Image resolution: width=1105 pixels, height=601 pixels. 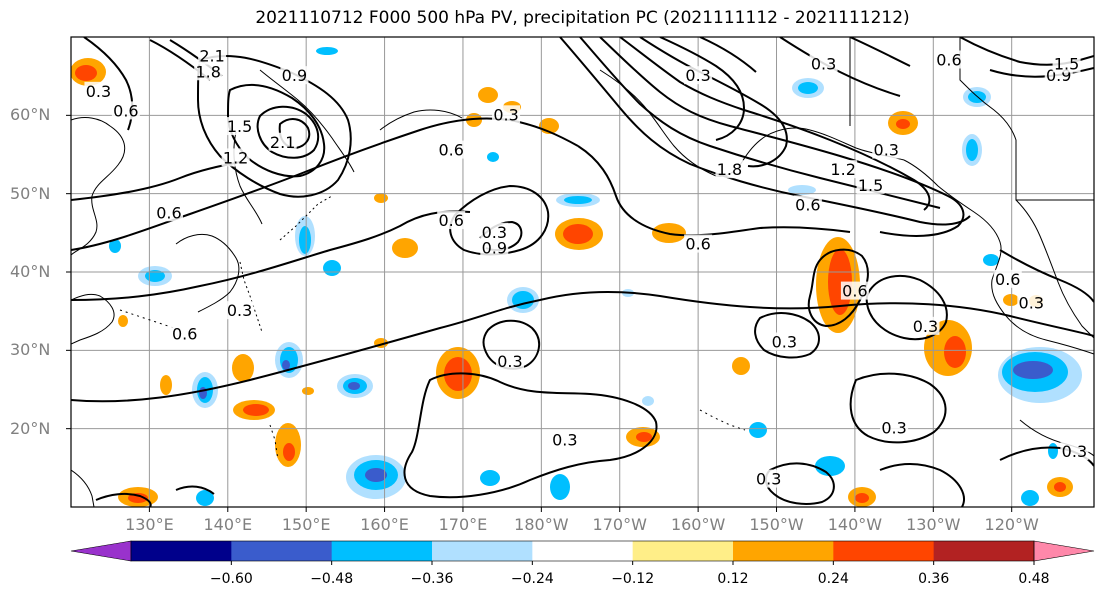 I want to click on colorbar-tick-label: 0.48, so click(x=1034, y=579).